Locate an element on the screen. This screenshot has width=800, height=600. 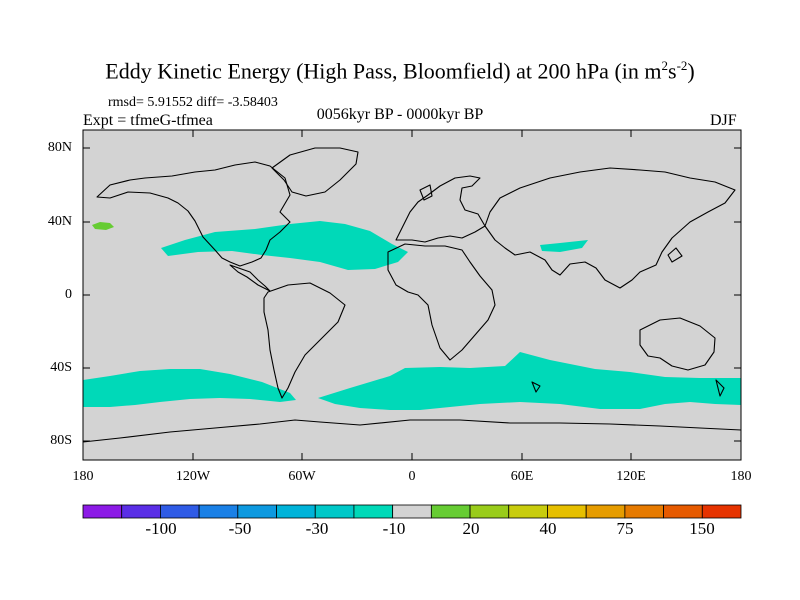
lon-label-120e: 120E is located at coordinates (631, 476).